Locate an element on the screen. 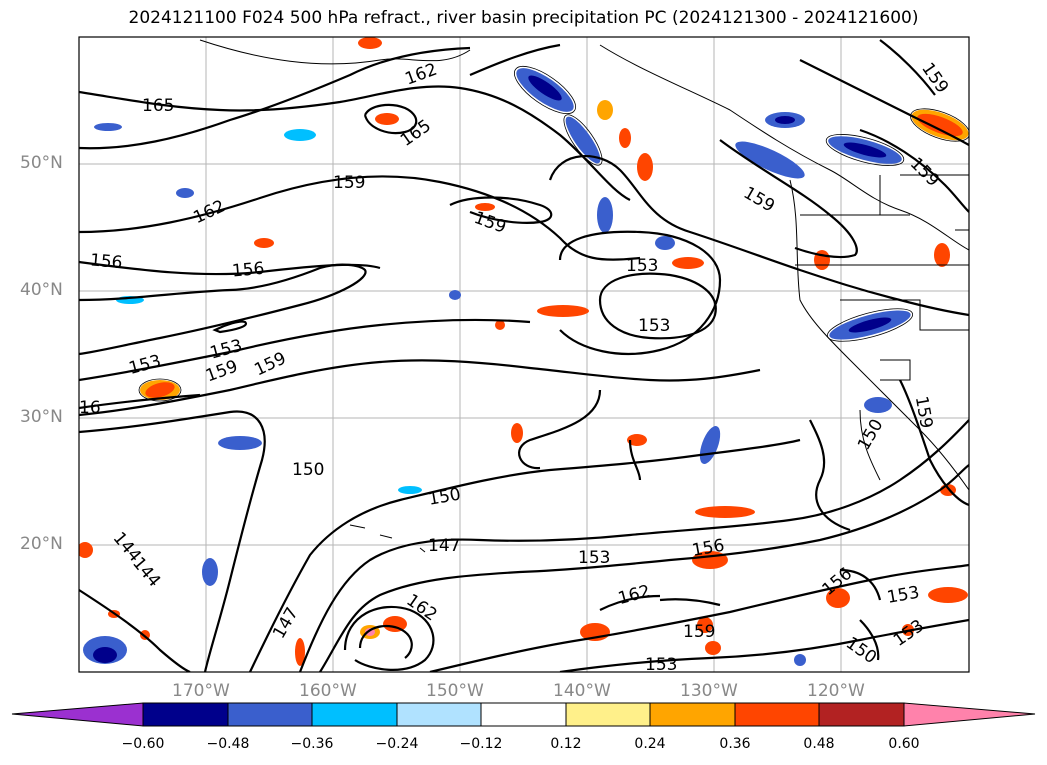 The width and height of the screenshot is (1047, 765). lon-label-120w: 120°W is located at coordinates (836, 691).